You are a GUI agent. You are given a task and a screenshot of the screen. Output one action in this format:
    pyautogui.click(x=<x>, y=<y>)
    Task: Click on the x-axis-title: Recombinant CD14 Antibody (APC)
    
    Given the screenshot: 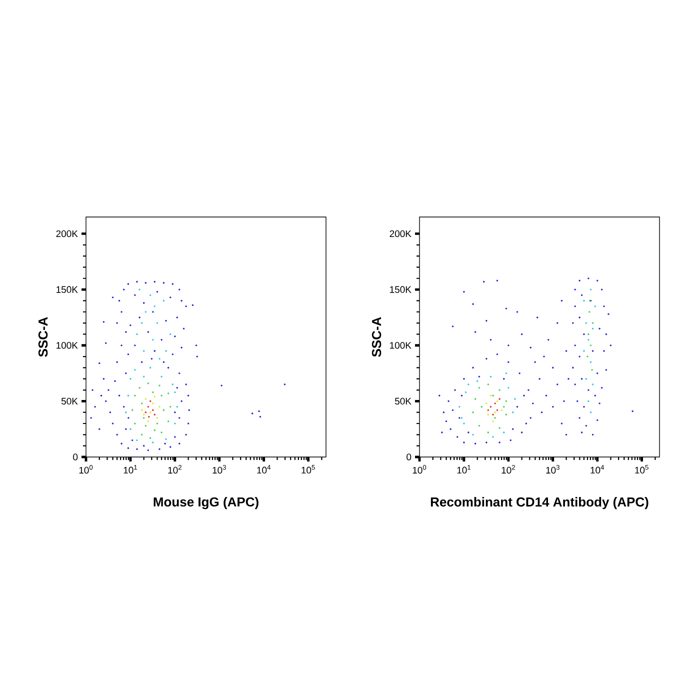 What is the action you would take?
    pyautogui.click(x=539, y=503)
    